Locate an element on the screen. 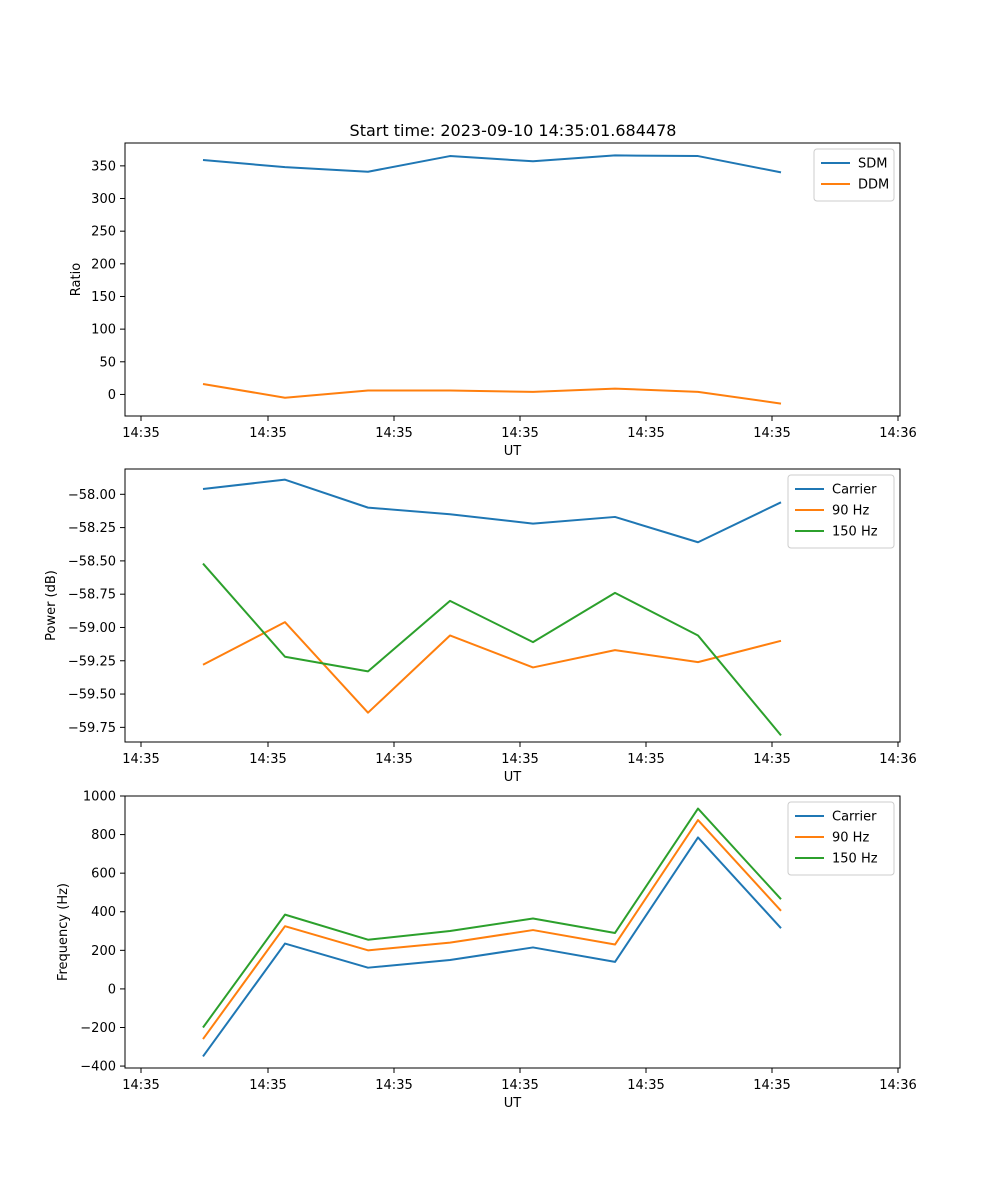 Image resolution: width=1000 pixels, height=1200 pixels. y-axis-label: Ratio is located at coordinates (76, 279).